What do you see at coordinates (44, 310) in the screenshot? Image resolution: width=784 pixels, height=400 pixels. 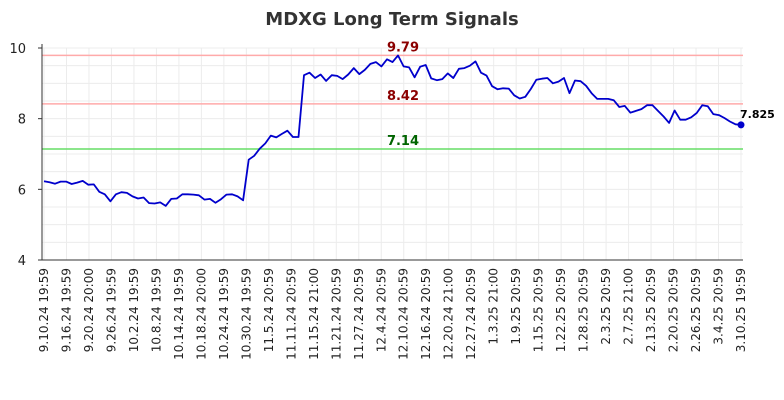 I see `x-tick-label: 9.10.24 19:59` at bounding box center [44, 310].